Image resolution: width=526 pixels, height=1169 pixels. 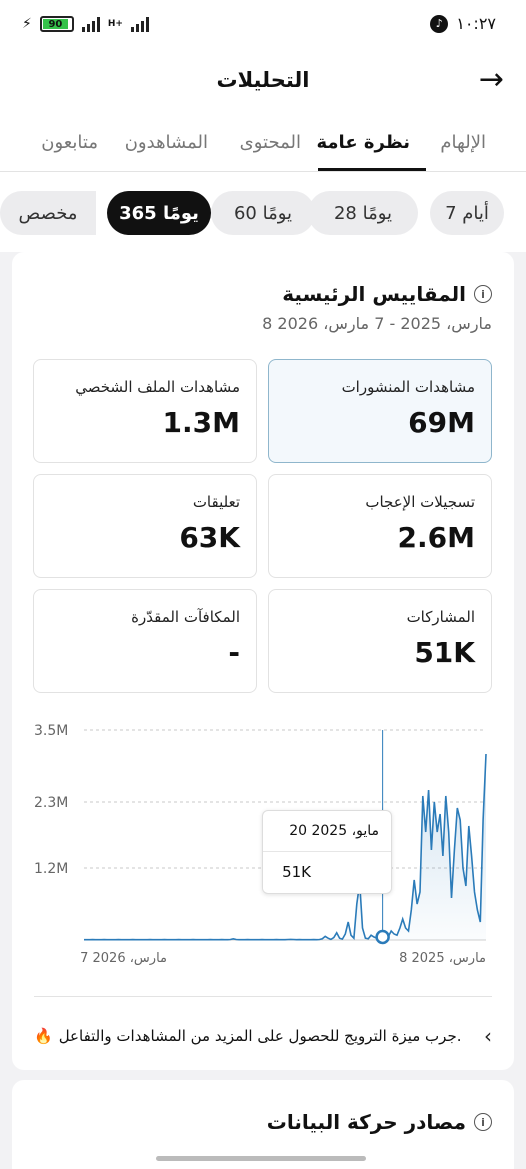 I want to click on metric-label: مشاهدات الملف الشخصي, so click(x=157, y=387).